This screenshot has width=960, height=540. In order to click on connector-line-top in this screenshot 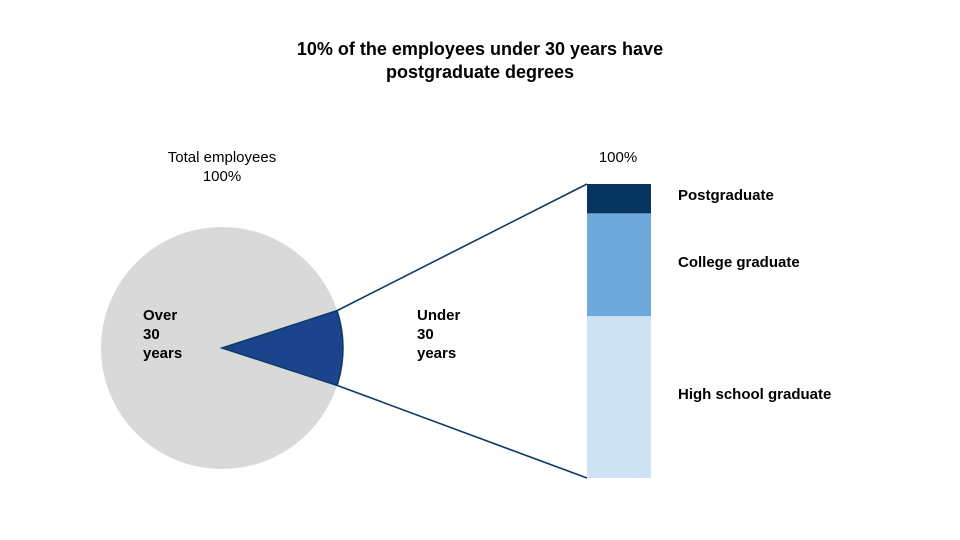, I will do `click(462, 247)`.